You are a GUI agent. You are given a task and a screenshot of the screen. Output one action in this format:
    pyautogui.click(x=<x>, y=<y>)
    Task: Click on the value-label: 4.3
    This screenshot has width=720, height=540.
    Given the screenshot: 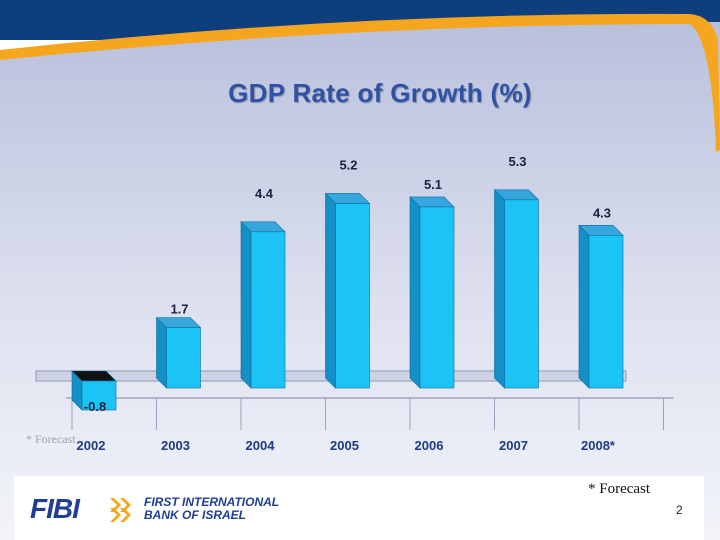 What is the action you would take?
    pyautogui.click(x=602, y=212)
    